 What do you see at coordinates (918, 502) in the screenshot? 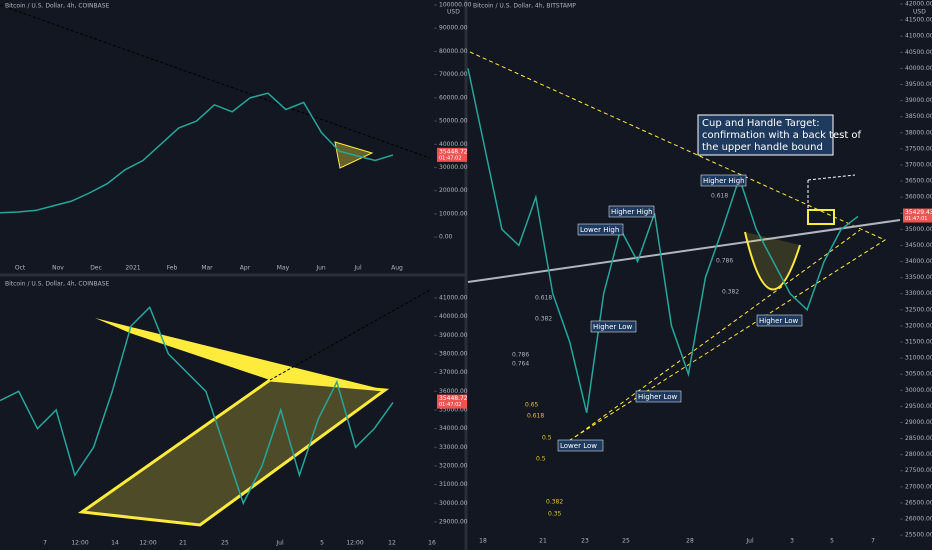
I see `y-tick-label: 26500.00` at bounding box center [918, 502].